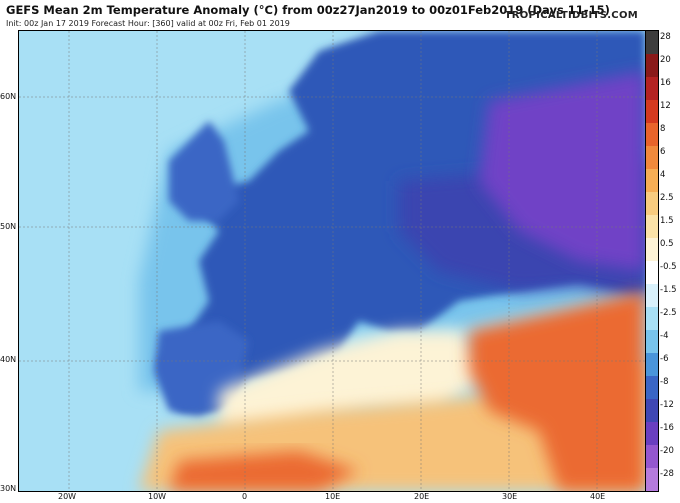  What do you see at coordinates (665, 60) in the screenshot?
I see `colorbar-tick-label: 20` at bounding box center [665, 60].